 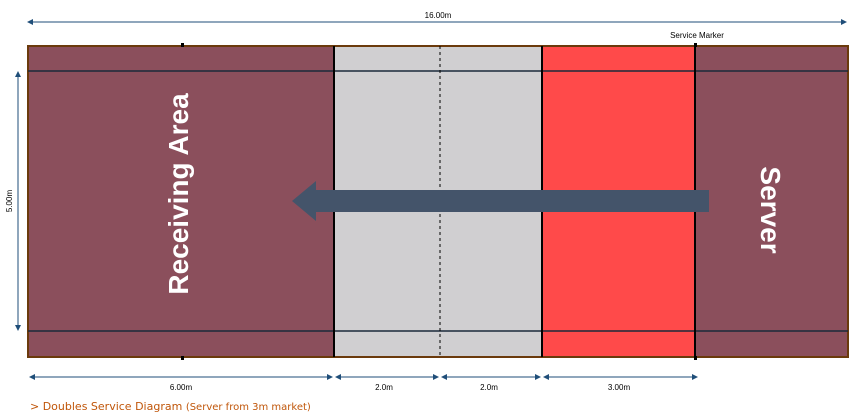 What do you see at coordinates (770, 209) in the screenshot?
I see `server-label: Server` at bounding box center [770, 209].